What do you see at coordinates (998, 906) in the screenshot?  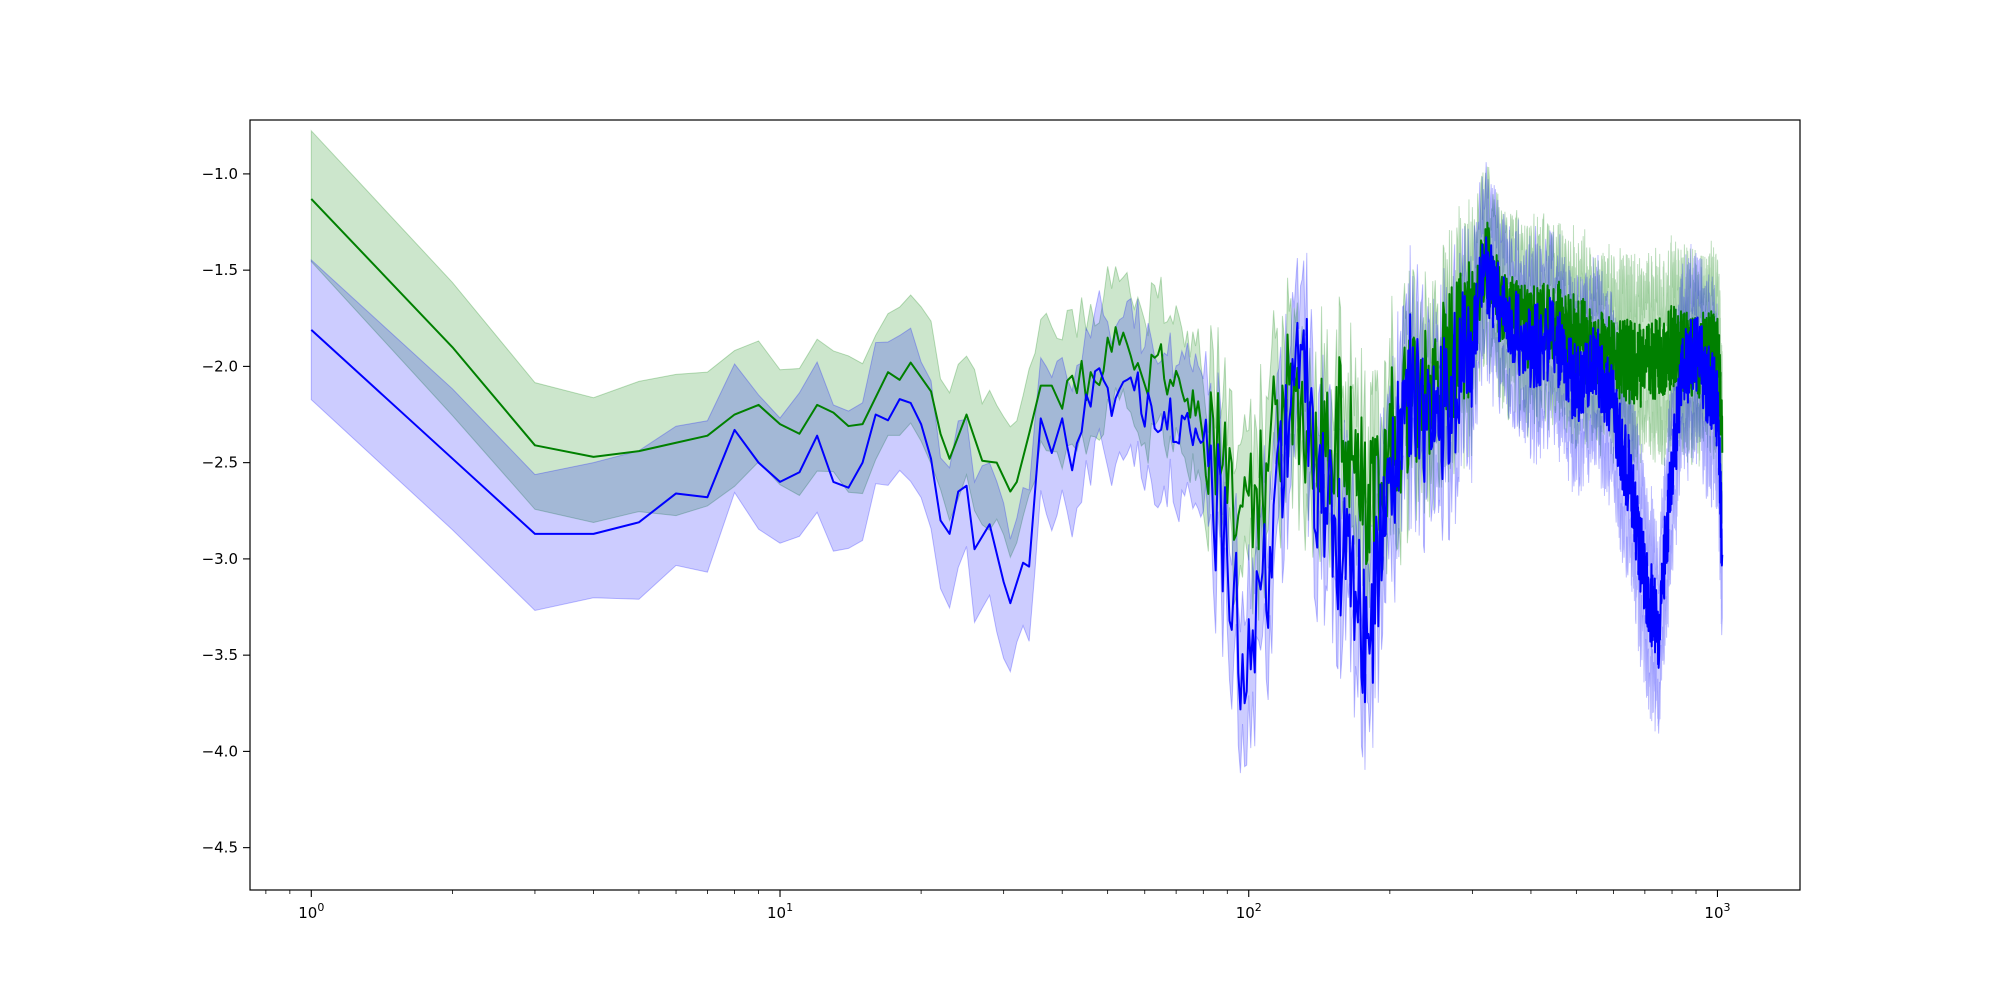 I see `x-axis: 10⁰ 10¹ 10² 10³` at bounding box center [998, 906].